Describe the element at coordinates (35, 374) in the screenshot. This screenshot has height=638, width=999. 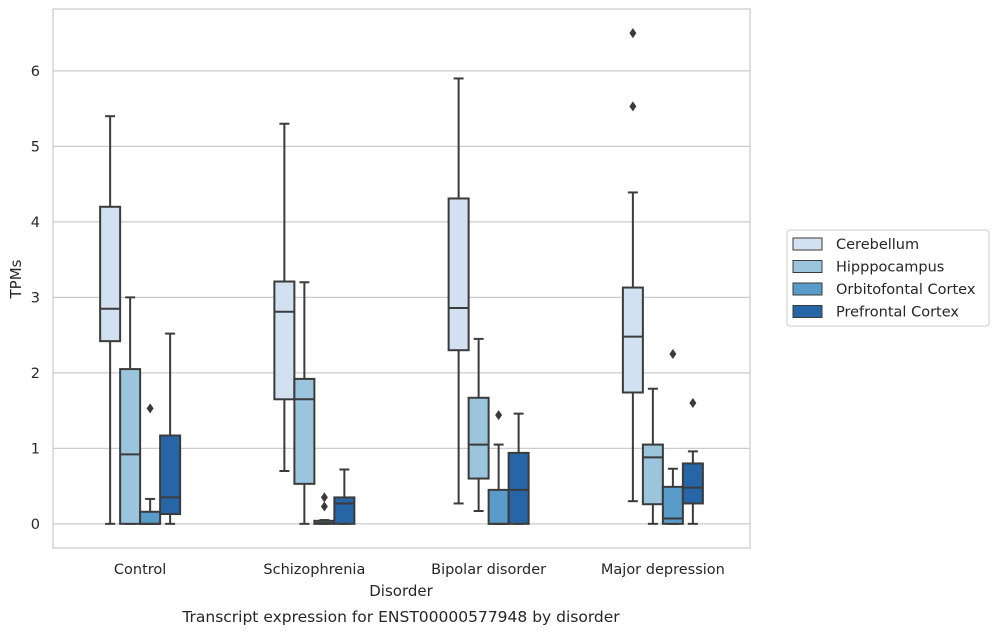
I see `y-tick-label: 2` at that location.